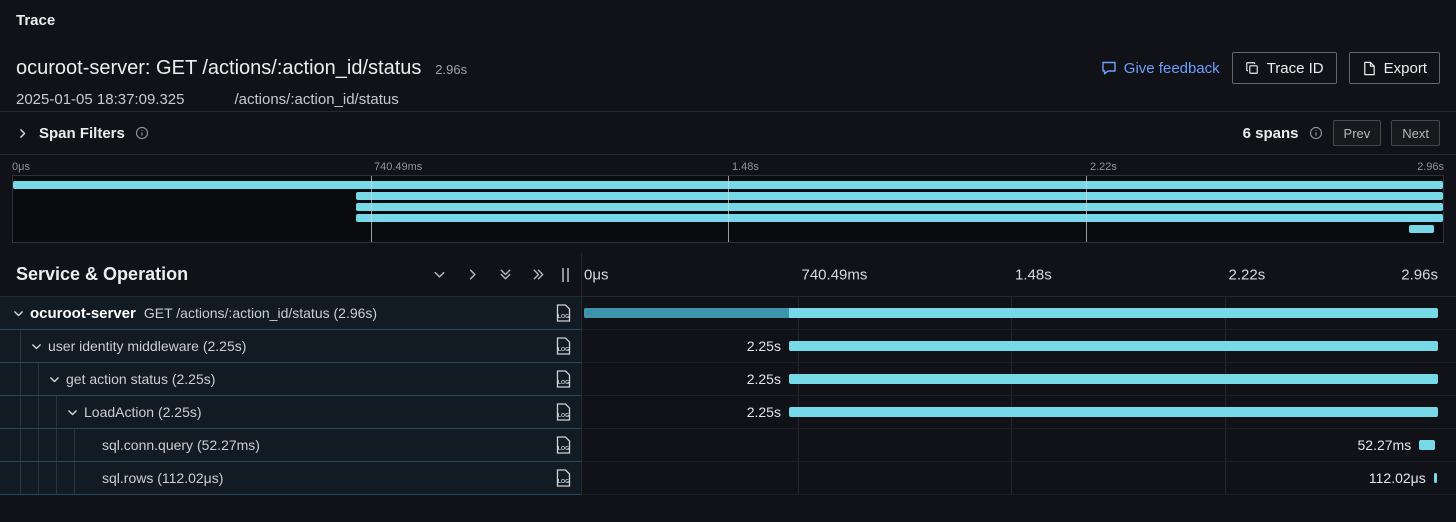 The height and width of the screenshot is (522, 1456). What do you see at coordinates (686, 313) in the screenshot?
I see `span-self-time-segment` at bounding box center [686, 313].